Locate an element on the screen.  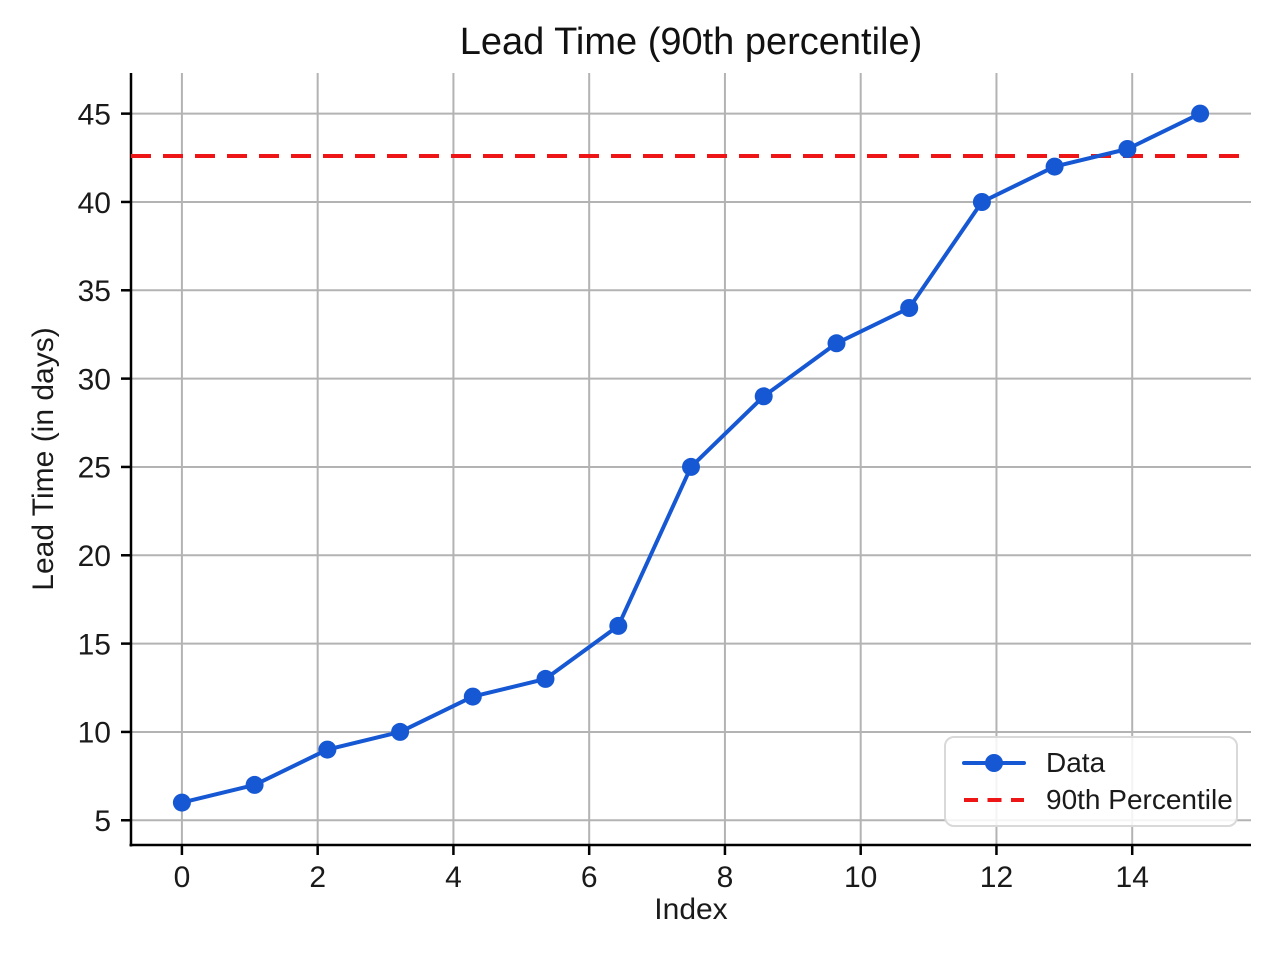
y-tick-label: 25 is located at coordinates (94, 468).